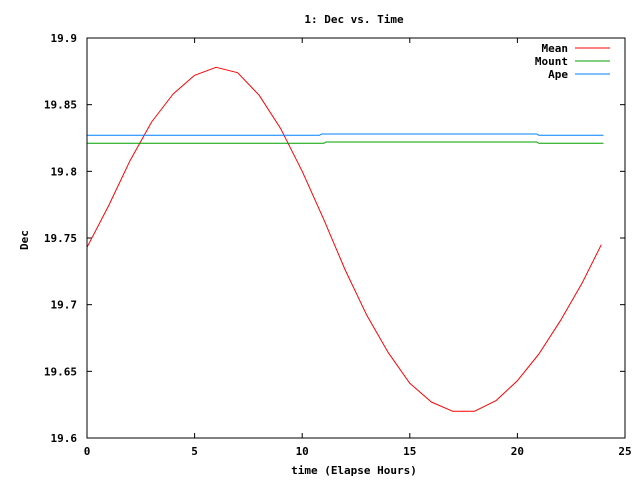  Describe the element at coordinates (302, 451) in the screenshot. I see `x-tick-label: 10` at that location.